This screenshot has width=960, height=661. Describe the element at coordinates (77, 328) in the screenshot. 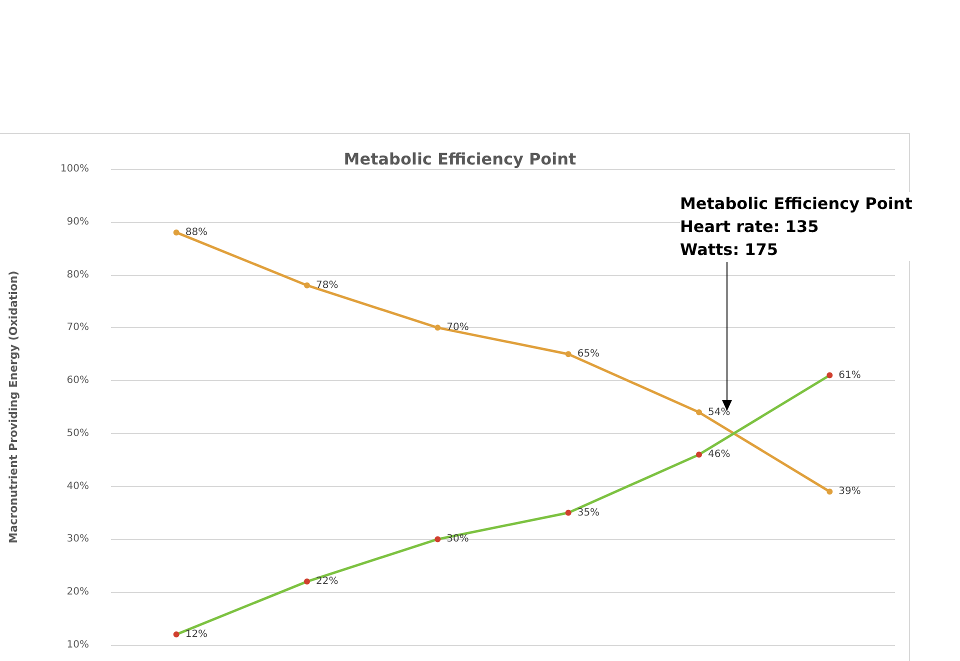

I see `y-tick-label: 70%` at that location.